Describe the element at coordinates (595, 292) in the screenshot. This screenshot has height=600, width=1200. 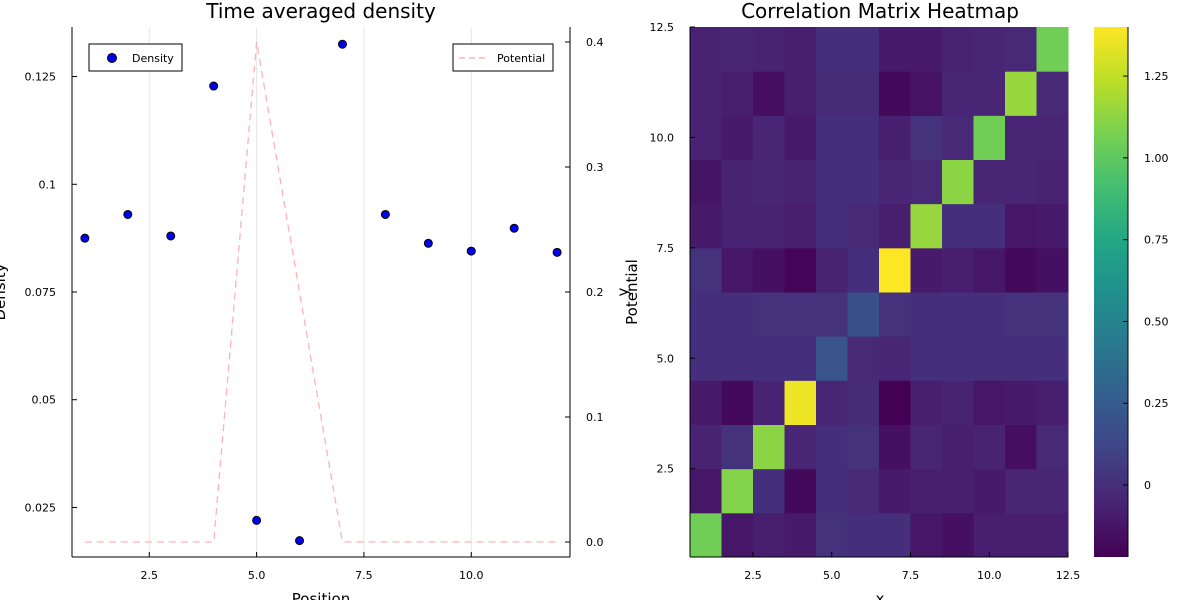
I see `potential-y-tick-label: 0.2` at that location.